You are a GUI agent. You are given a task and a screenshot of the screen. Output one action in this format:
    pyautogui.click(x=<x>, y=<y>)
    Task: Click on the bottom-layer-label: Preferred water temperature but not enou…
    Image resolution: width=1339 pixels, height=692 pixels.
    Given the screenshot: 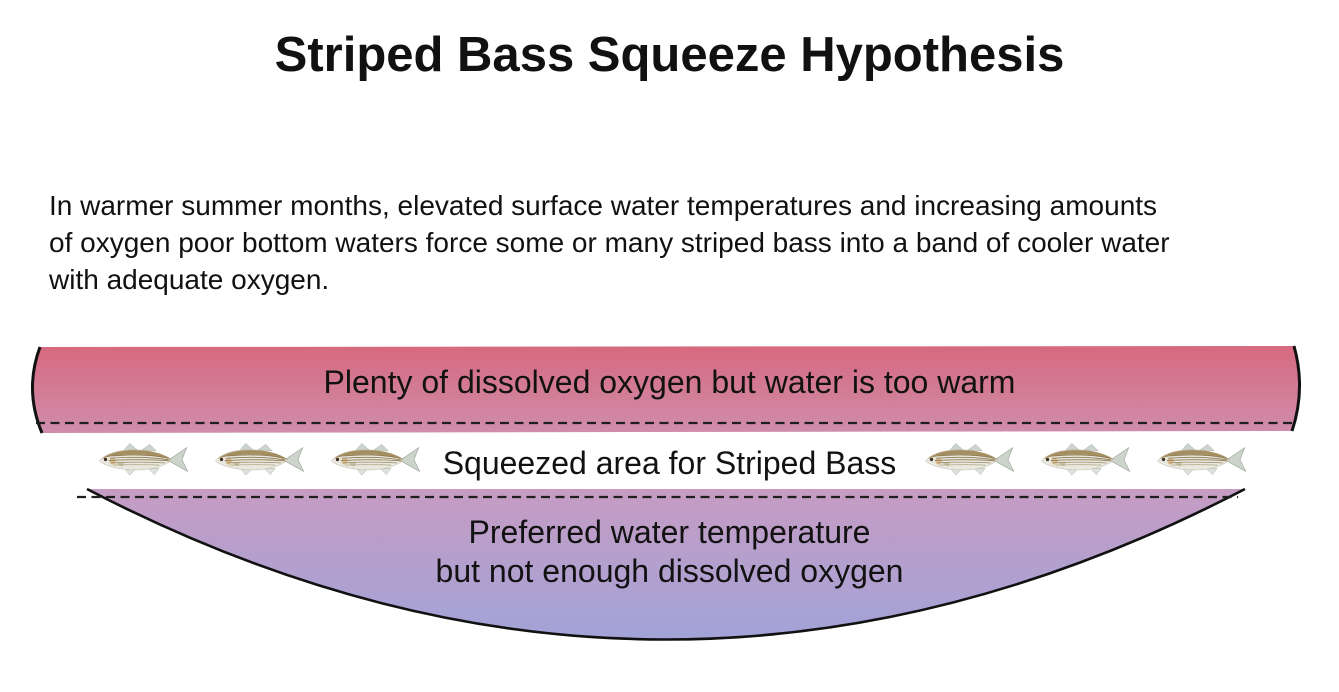 What is the action you would take?
    pyautogui.click(x=669, y=552)
    